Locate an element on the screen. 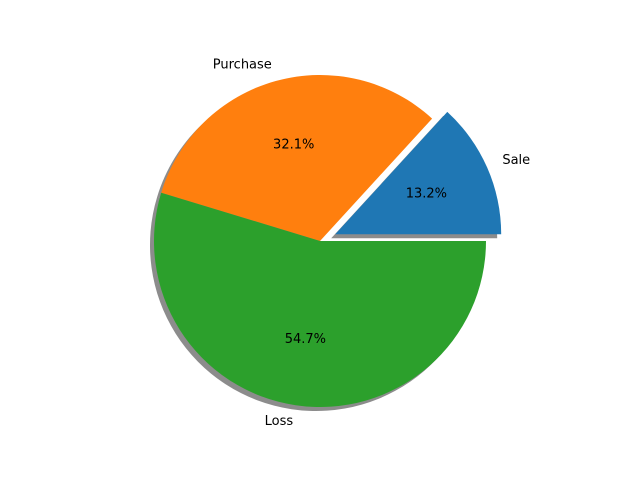 Image resolution: width=640 pixels, height=480 pixels. pie-category-label-loss: Loss is located at coordinates (279, 421).